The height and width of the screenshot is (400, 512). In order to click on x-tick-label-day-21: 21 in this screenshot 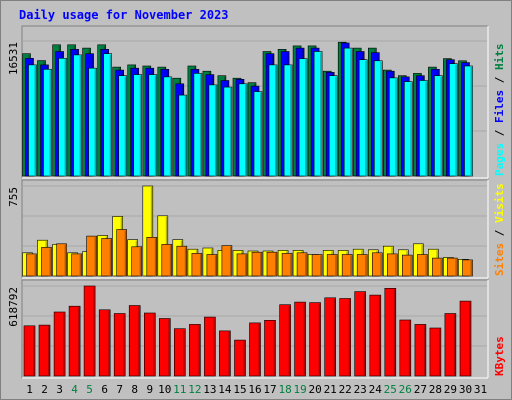, I will do `click(330, 389)`.